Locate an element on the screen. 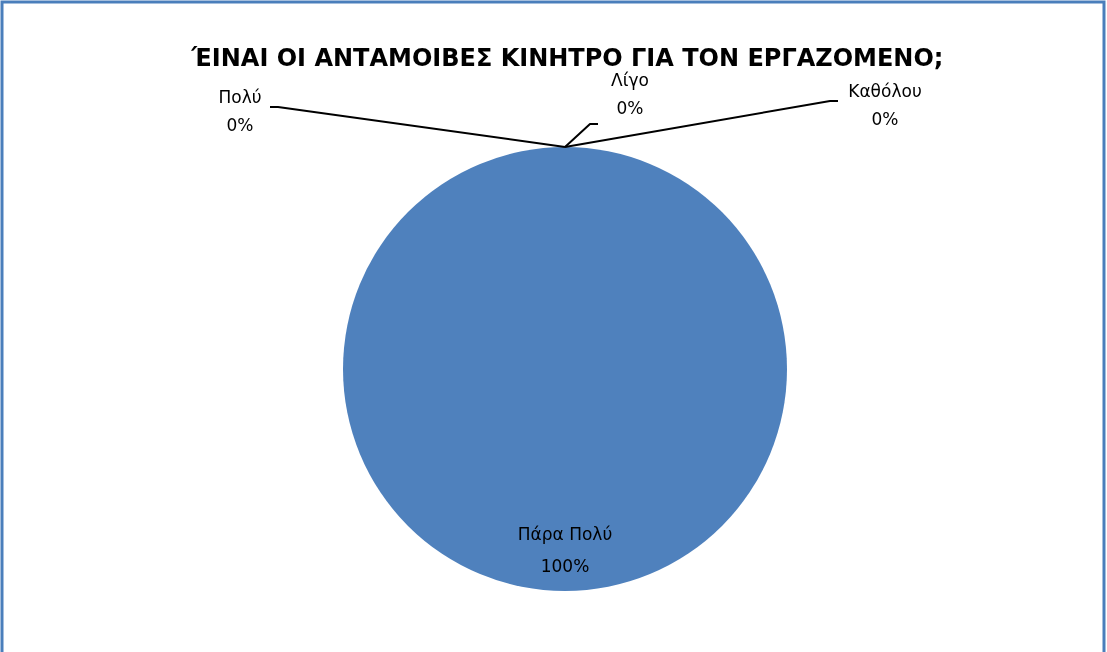 The width and height of the screenshot is (1107, 652). chart-title: ΈΙΝΑΙ ΟΙ ΑΝΤΑΜΟΙΒΕΣ ΚΙΝΗΤΡΟ ΓΙΑ ΤΟΝ ΕΡΓΑΖΟΜΕΝΟ; is located at coordinates (567, 58).